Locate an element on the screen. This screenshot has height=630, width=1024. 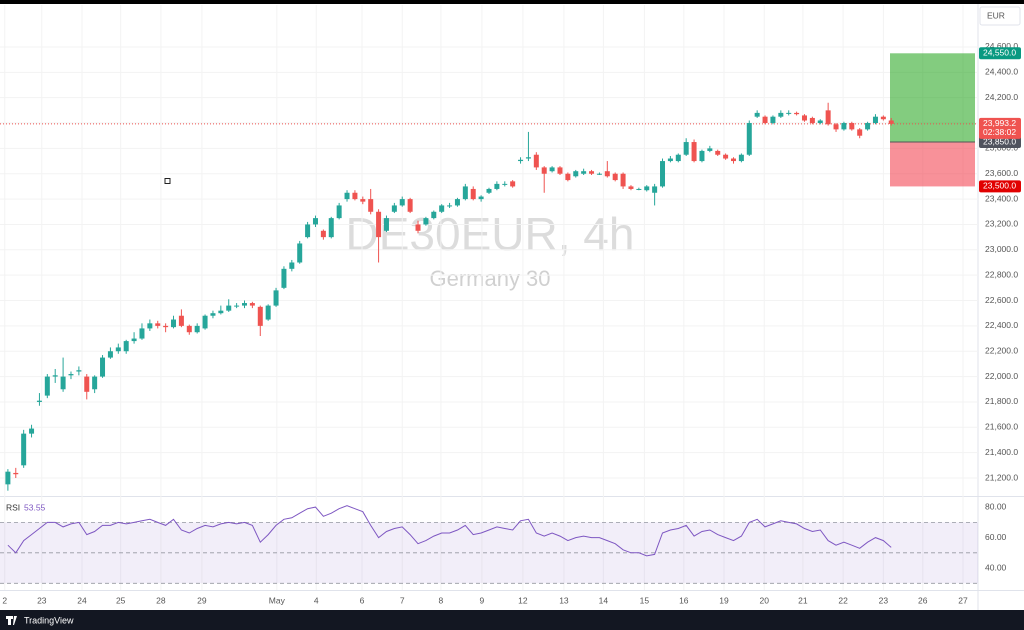
rsi-value: 53.55 is located at coordinates (35, 507).